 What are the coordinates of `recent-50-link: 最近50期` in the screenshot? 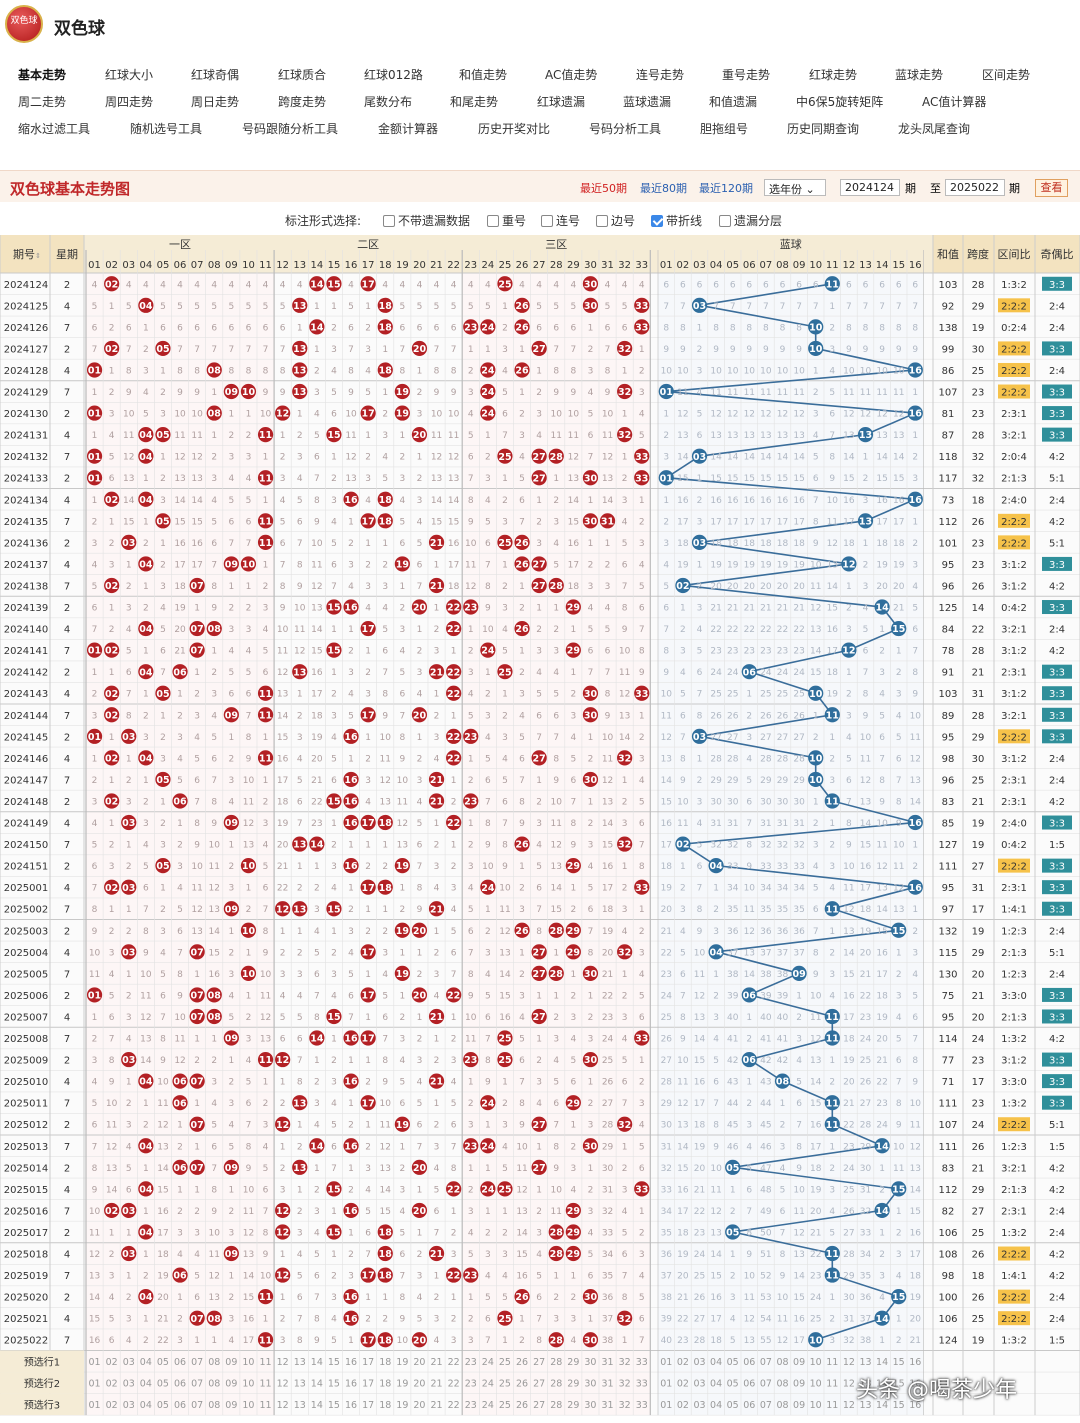 It's located at (603, 188).